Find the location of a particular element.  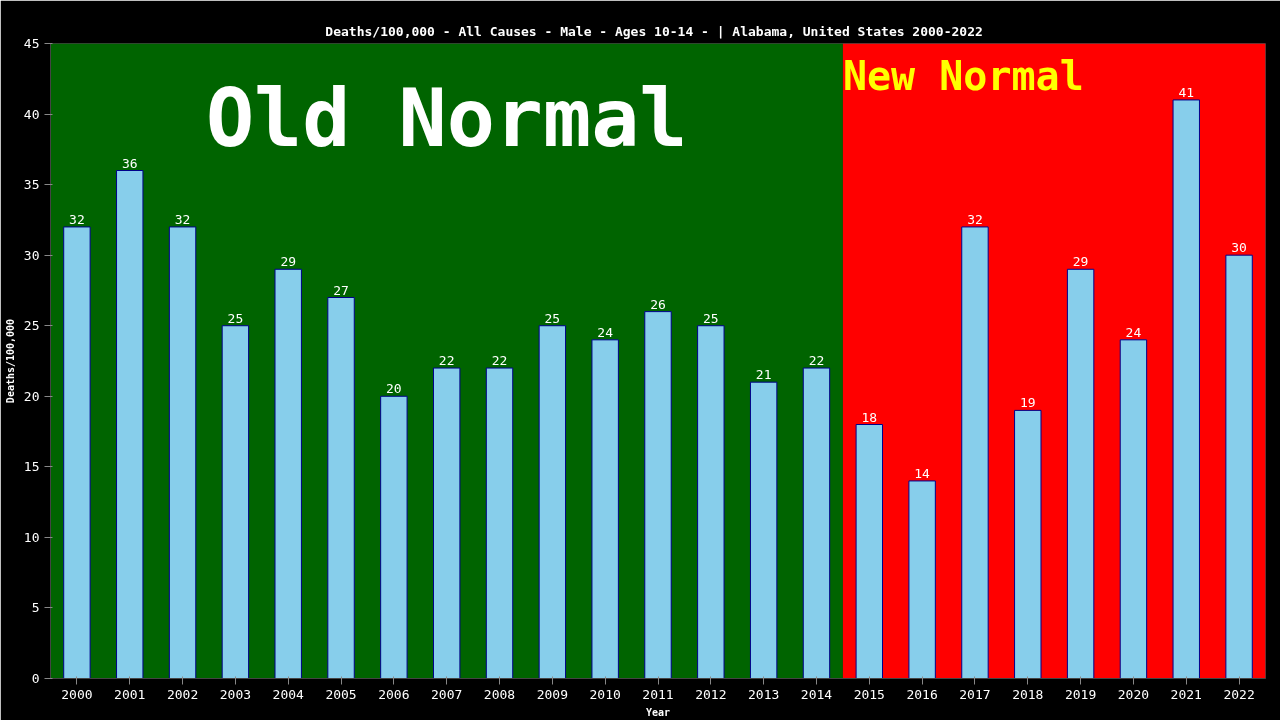

x-tick-label: 2004 is located at coordinates (288, 694).